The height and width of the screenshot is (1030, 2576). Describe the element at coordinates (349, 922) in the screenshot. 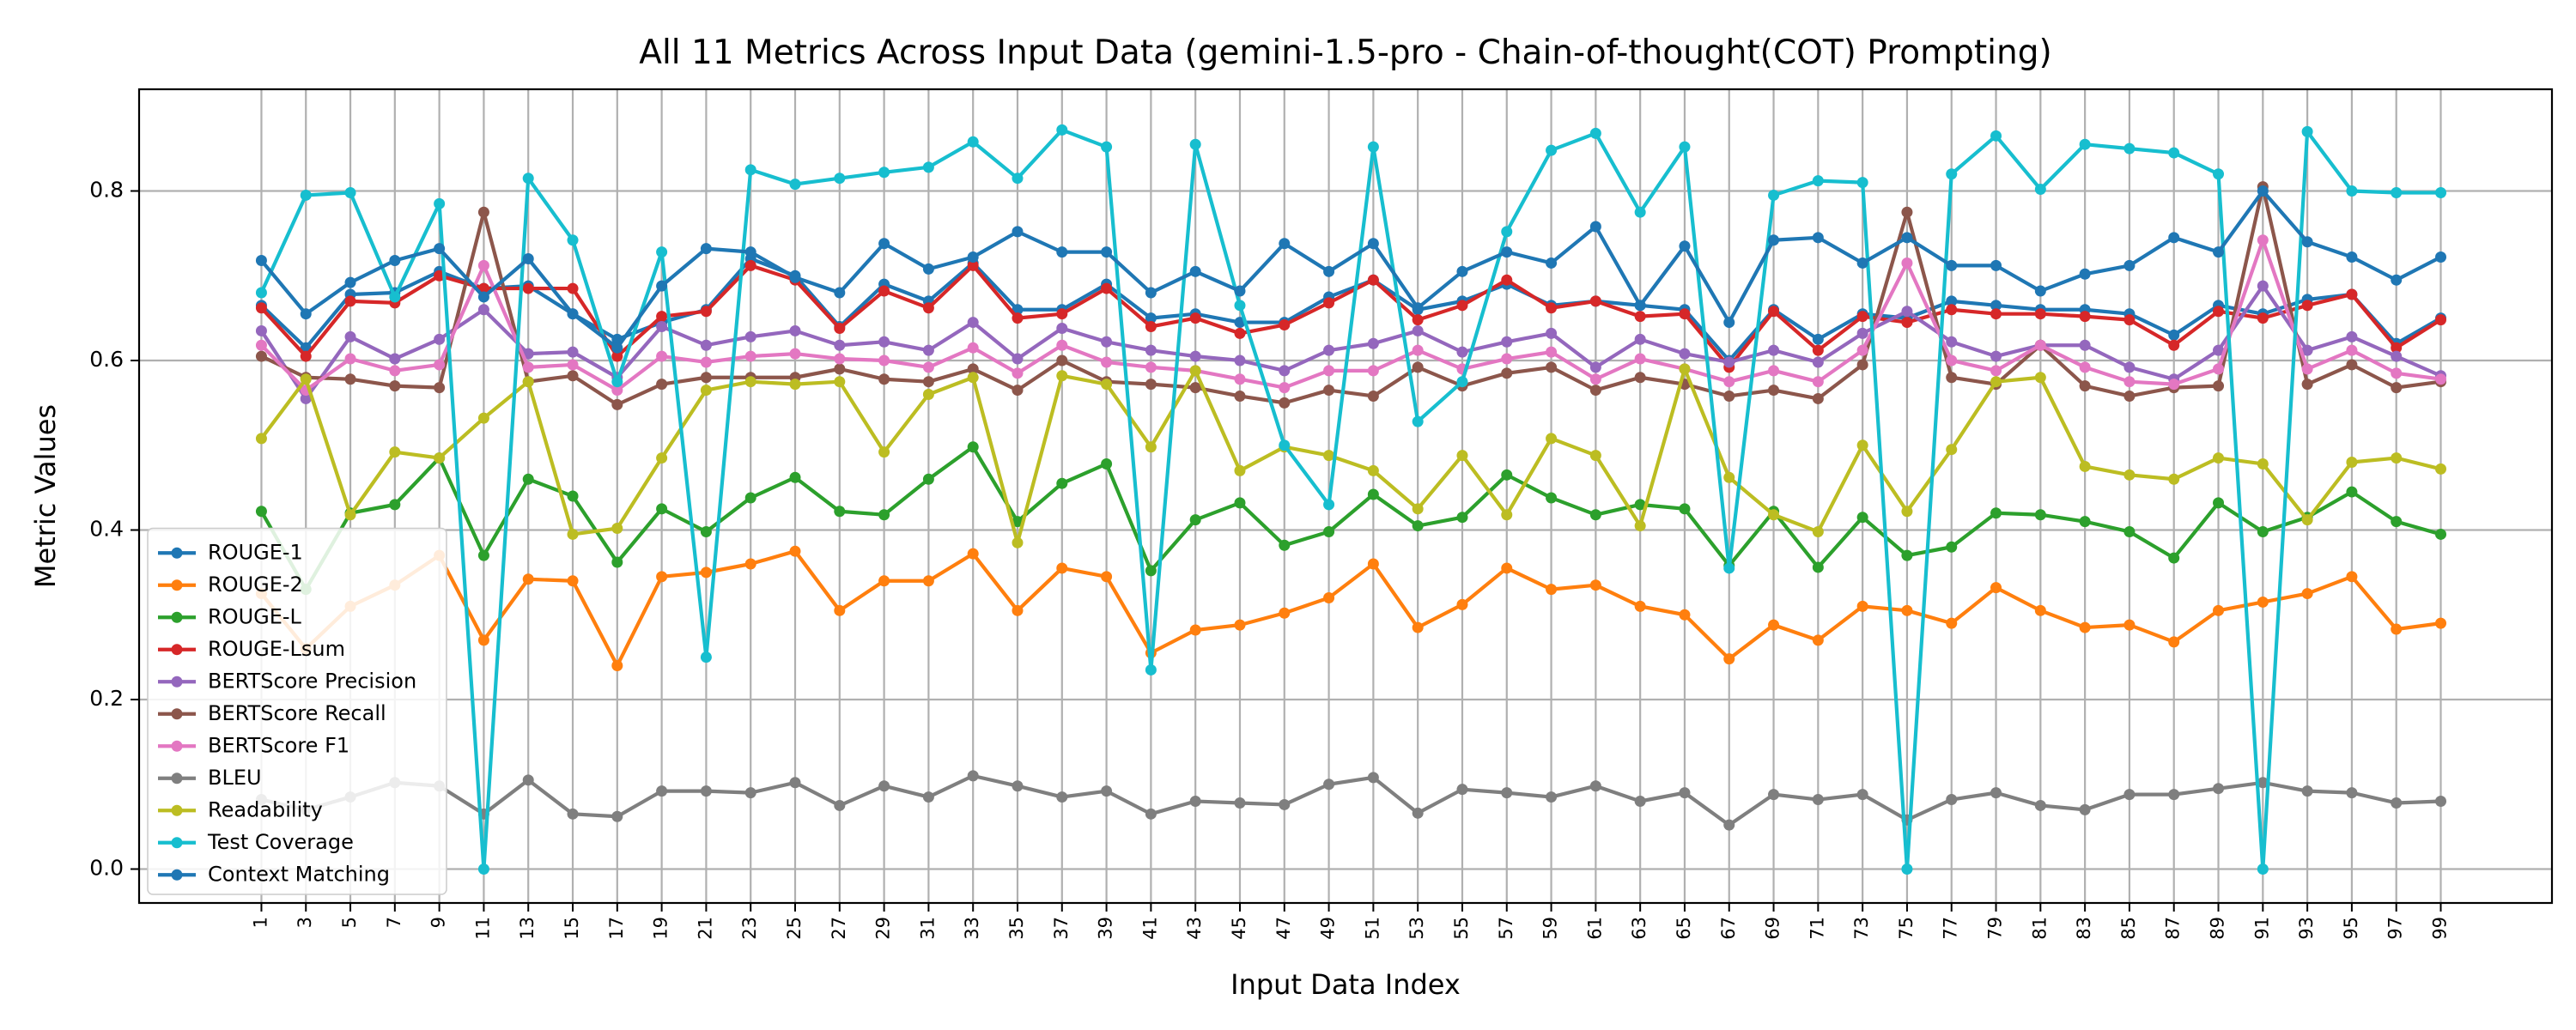

I see `x-tick-label: 5` at that location.